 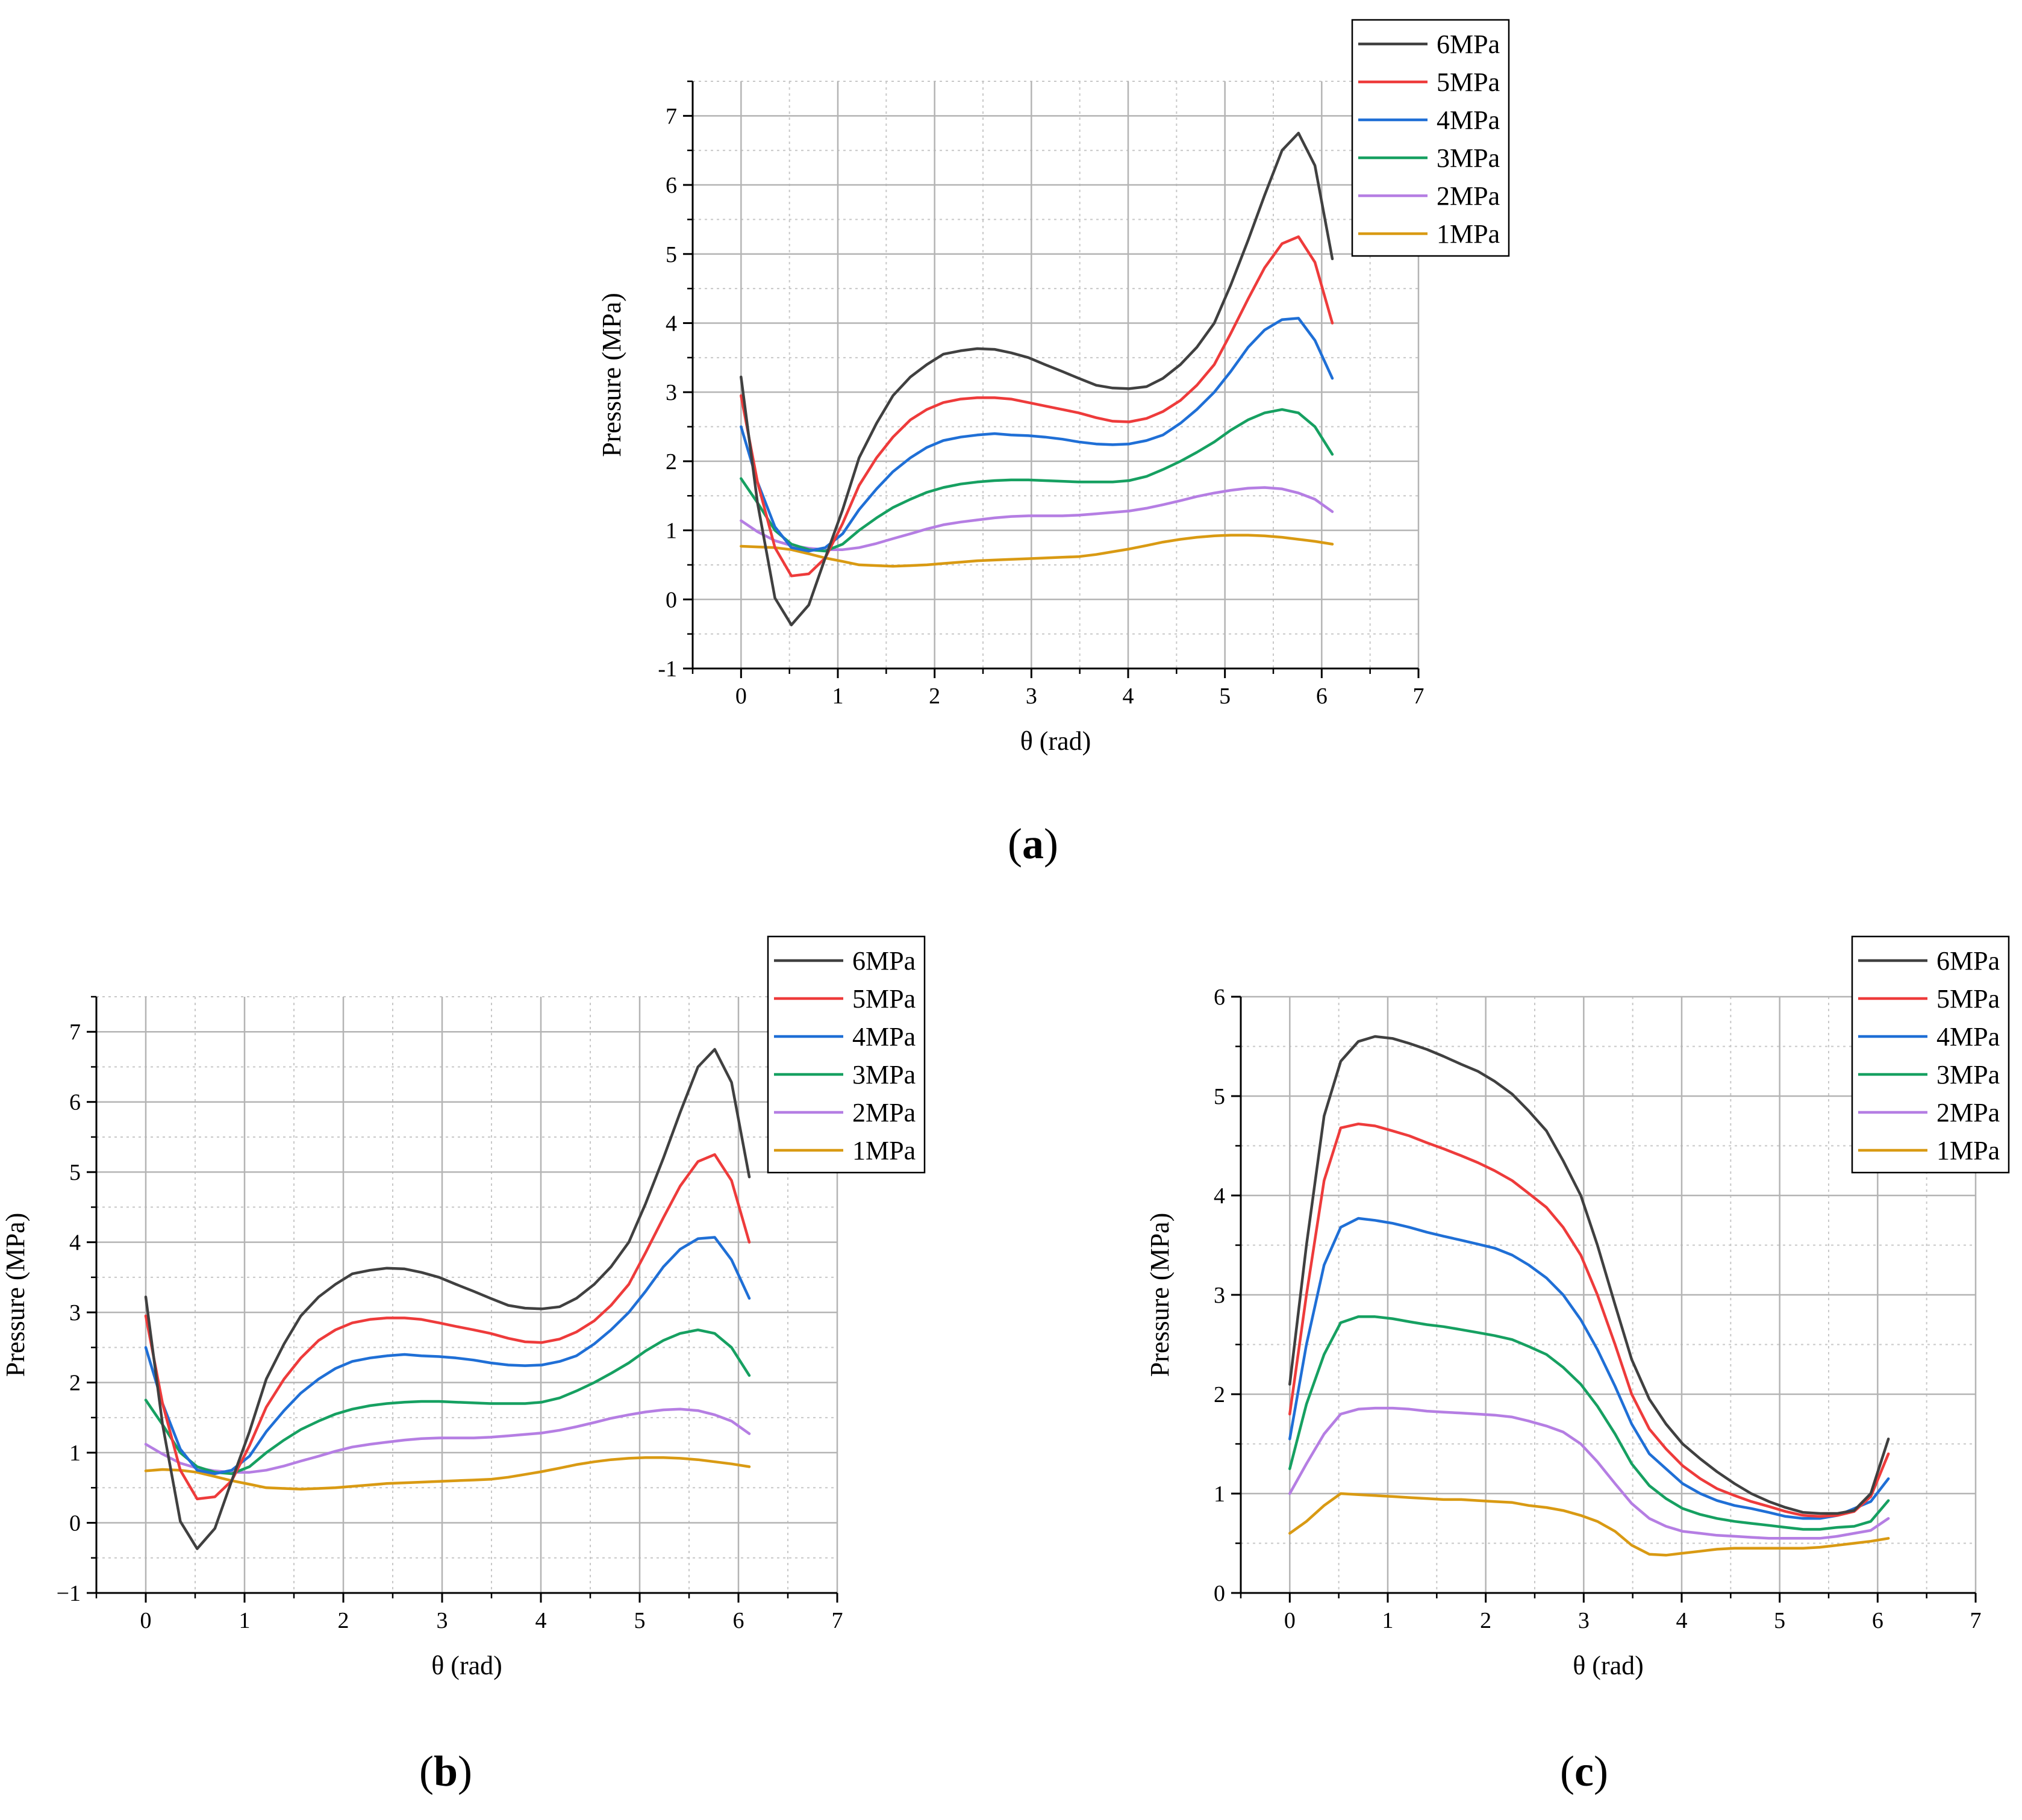 I want to click on panel-caption: (c), so click(x=1584, y=1771).